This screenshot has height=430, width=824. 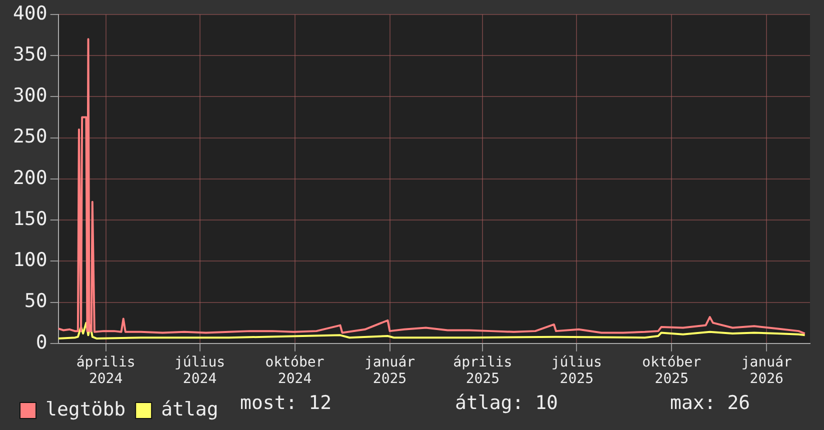 What do you see at coordinates (294, 371) in the screenshot?
I see `x-tick-label: október 2024` at bounding box center [294, 371].